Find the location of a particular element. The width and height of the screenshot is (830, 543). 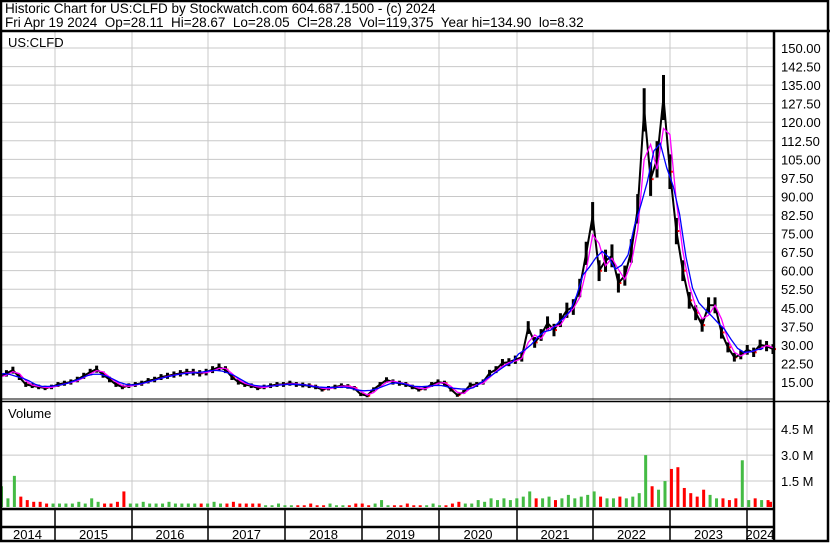

price-tick-label: 127.50 is located at coordinates (801, 104).